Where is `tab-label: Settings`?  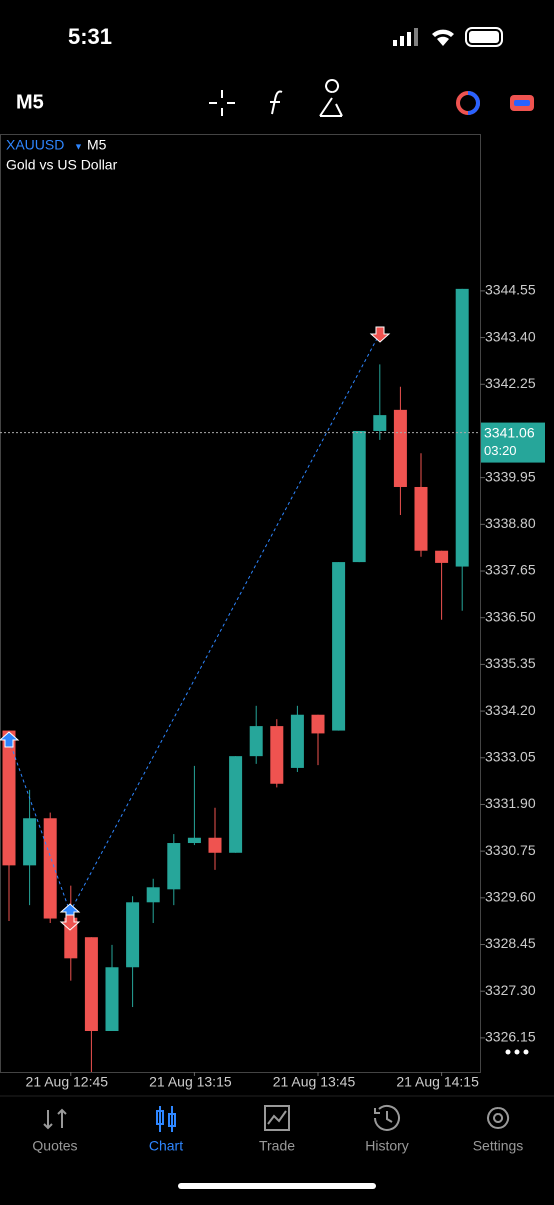
tab-label: Settings is located at coordinates (498, 1146).